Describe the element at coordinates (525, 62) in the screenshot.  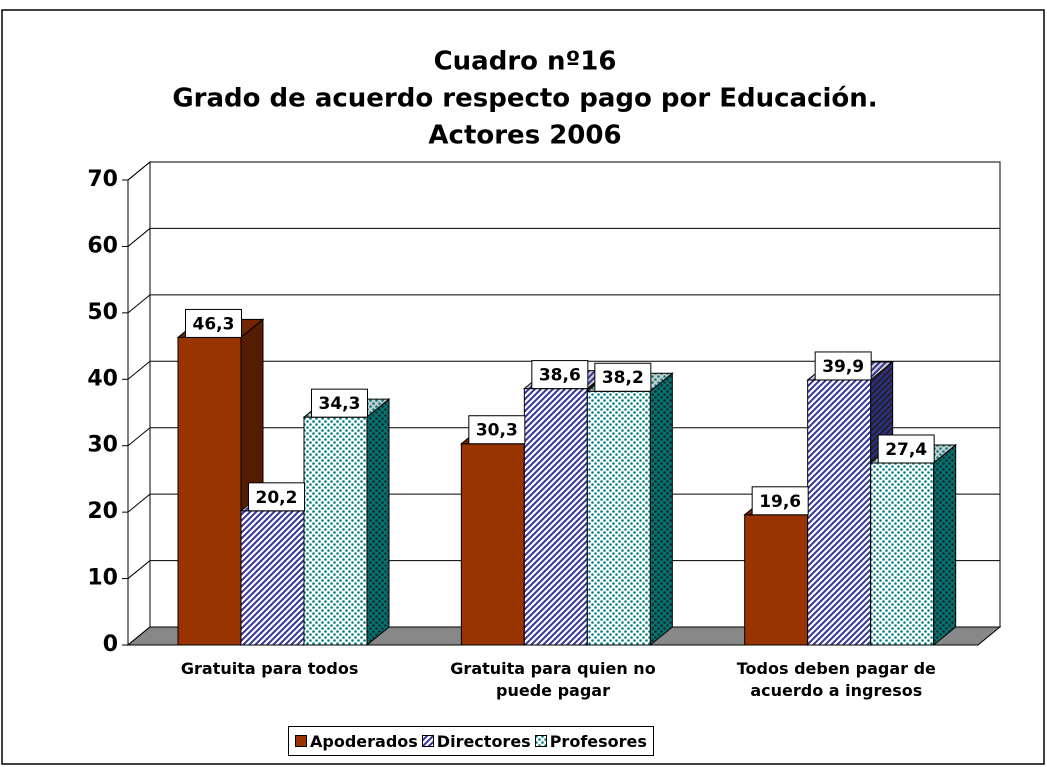
I see `chart-title: Cuadro nº16` at that location.